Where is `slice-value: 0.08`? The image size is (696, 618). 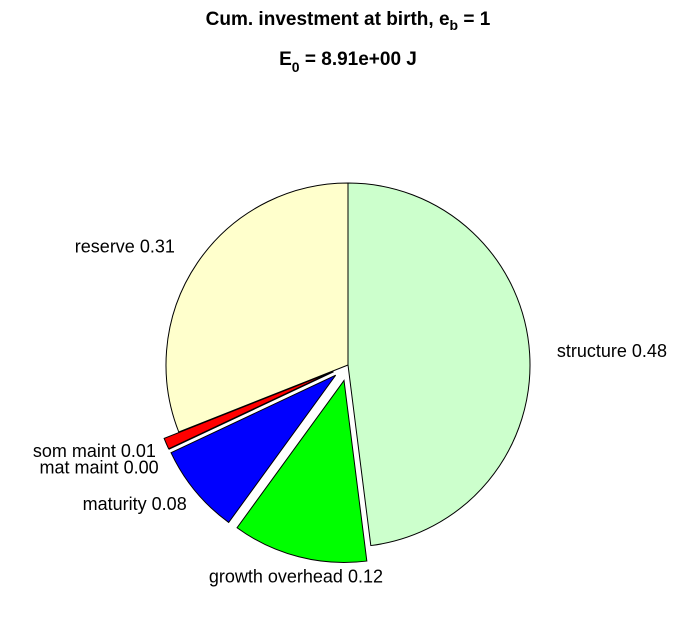
slice-value: 0.08 is located at coordinates (169, 504).